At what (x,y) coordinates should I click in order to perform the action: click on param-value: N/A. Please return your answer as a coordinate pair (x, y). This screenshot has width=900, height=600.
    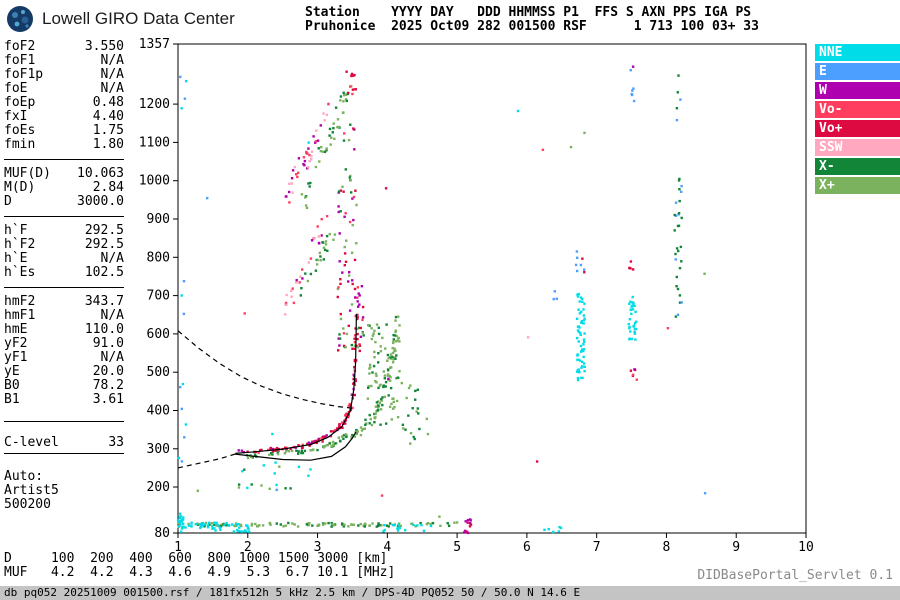
    Looking at the image, I should click on (112, 315).